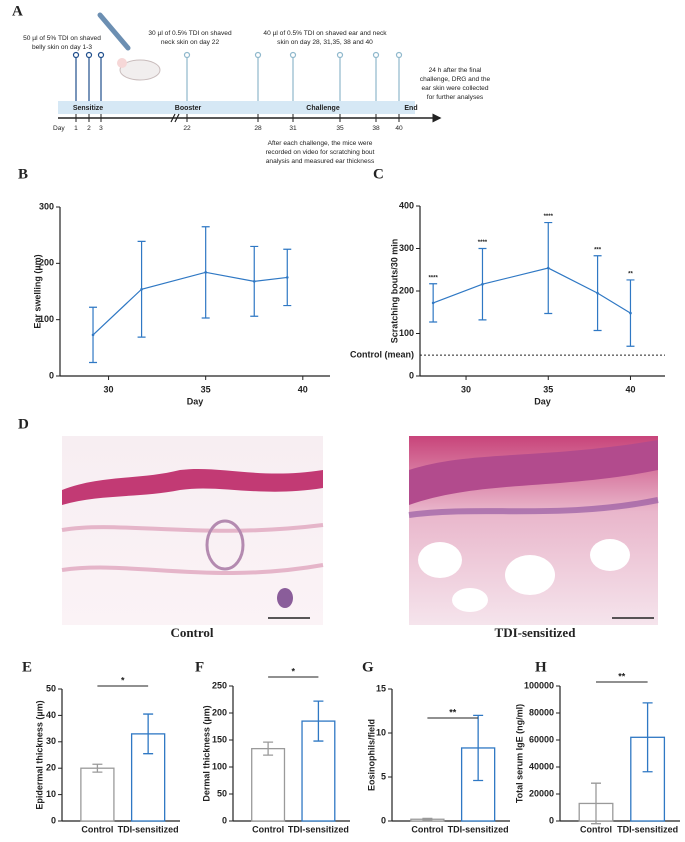  What do you see at coordinates (455, 97) in the screenshot?
I see `timeline-note: for further analyses` at bounding box center [455, 97].